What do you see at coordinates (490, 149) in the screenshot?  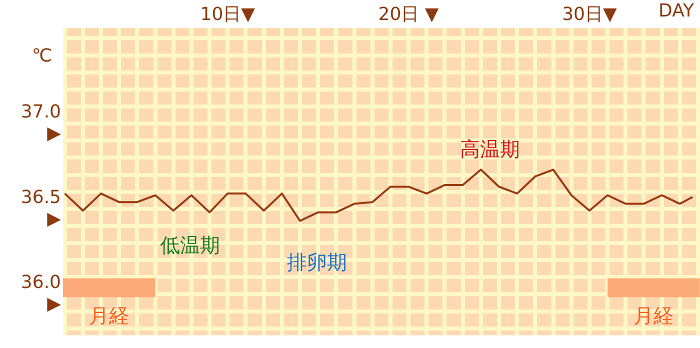 I see `annotation: 高温期` at bounding box center [490, 149].